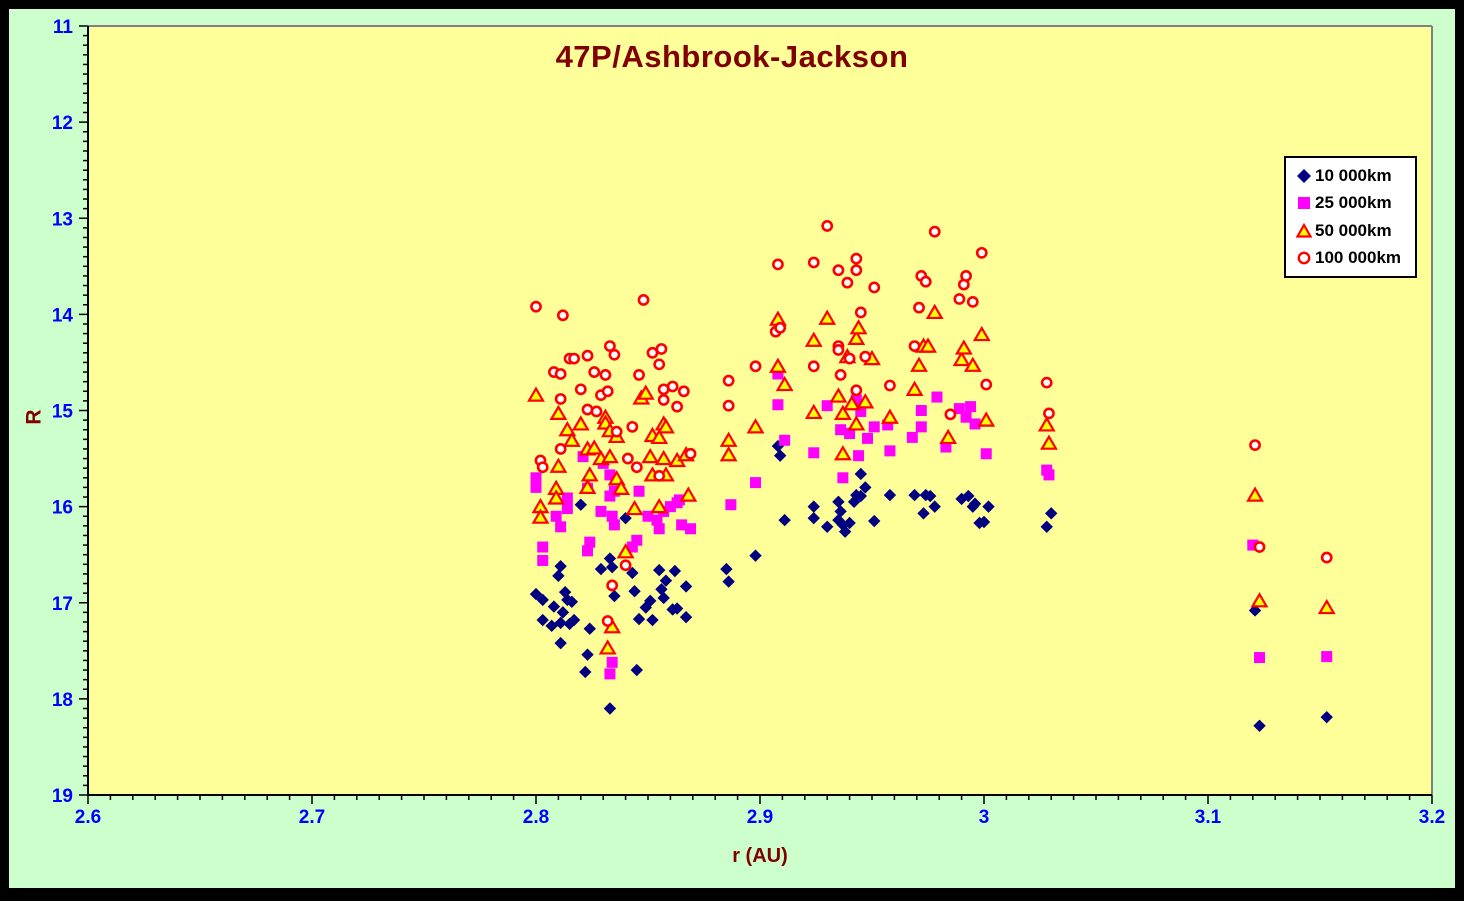  Describe the element at coordinates (760, 856) in the screenshot. I see `x-axis-title: r (AU)` at that location.